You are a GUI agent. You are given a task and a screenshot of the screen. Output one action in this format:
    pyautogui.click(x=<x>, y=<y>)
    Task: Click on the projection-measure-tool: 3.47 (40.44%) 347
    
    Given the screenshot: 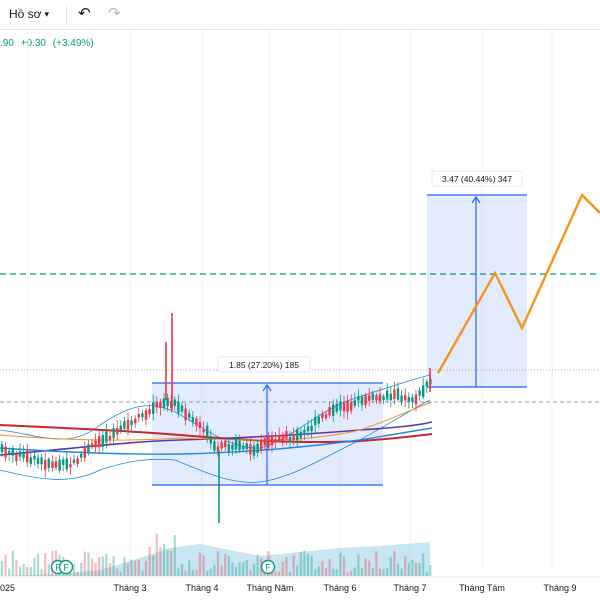 What is the action you would take?
    pyautogui.click(x=477, y=279)
    